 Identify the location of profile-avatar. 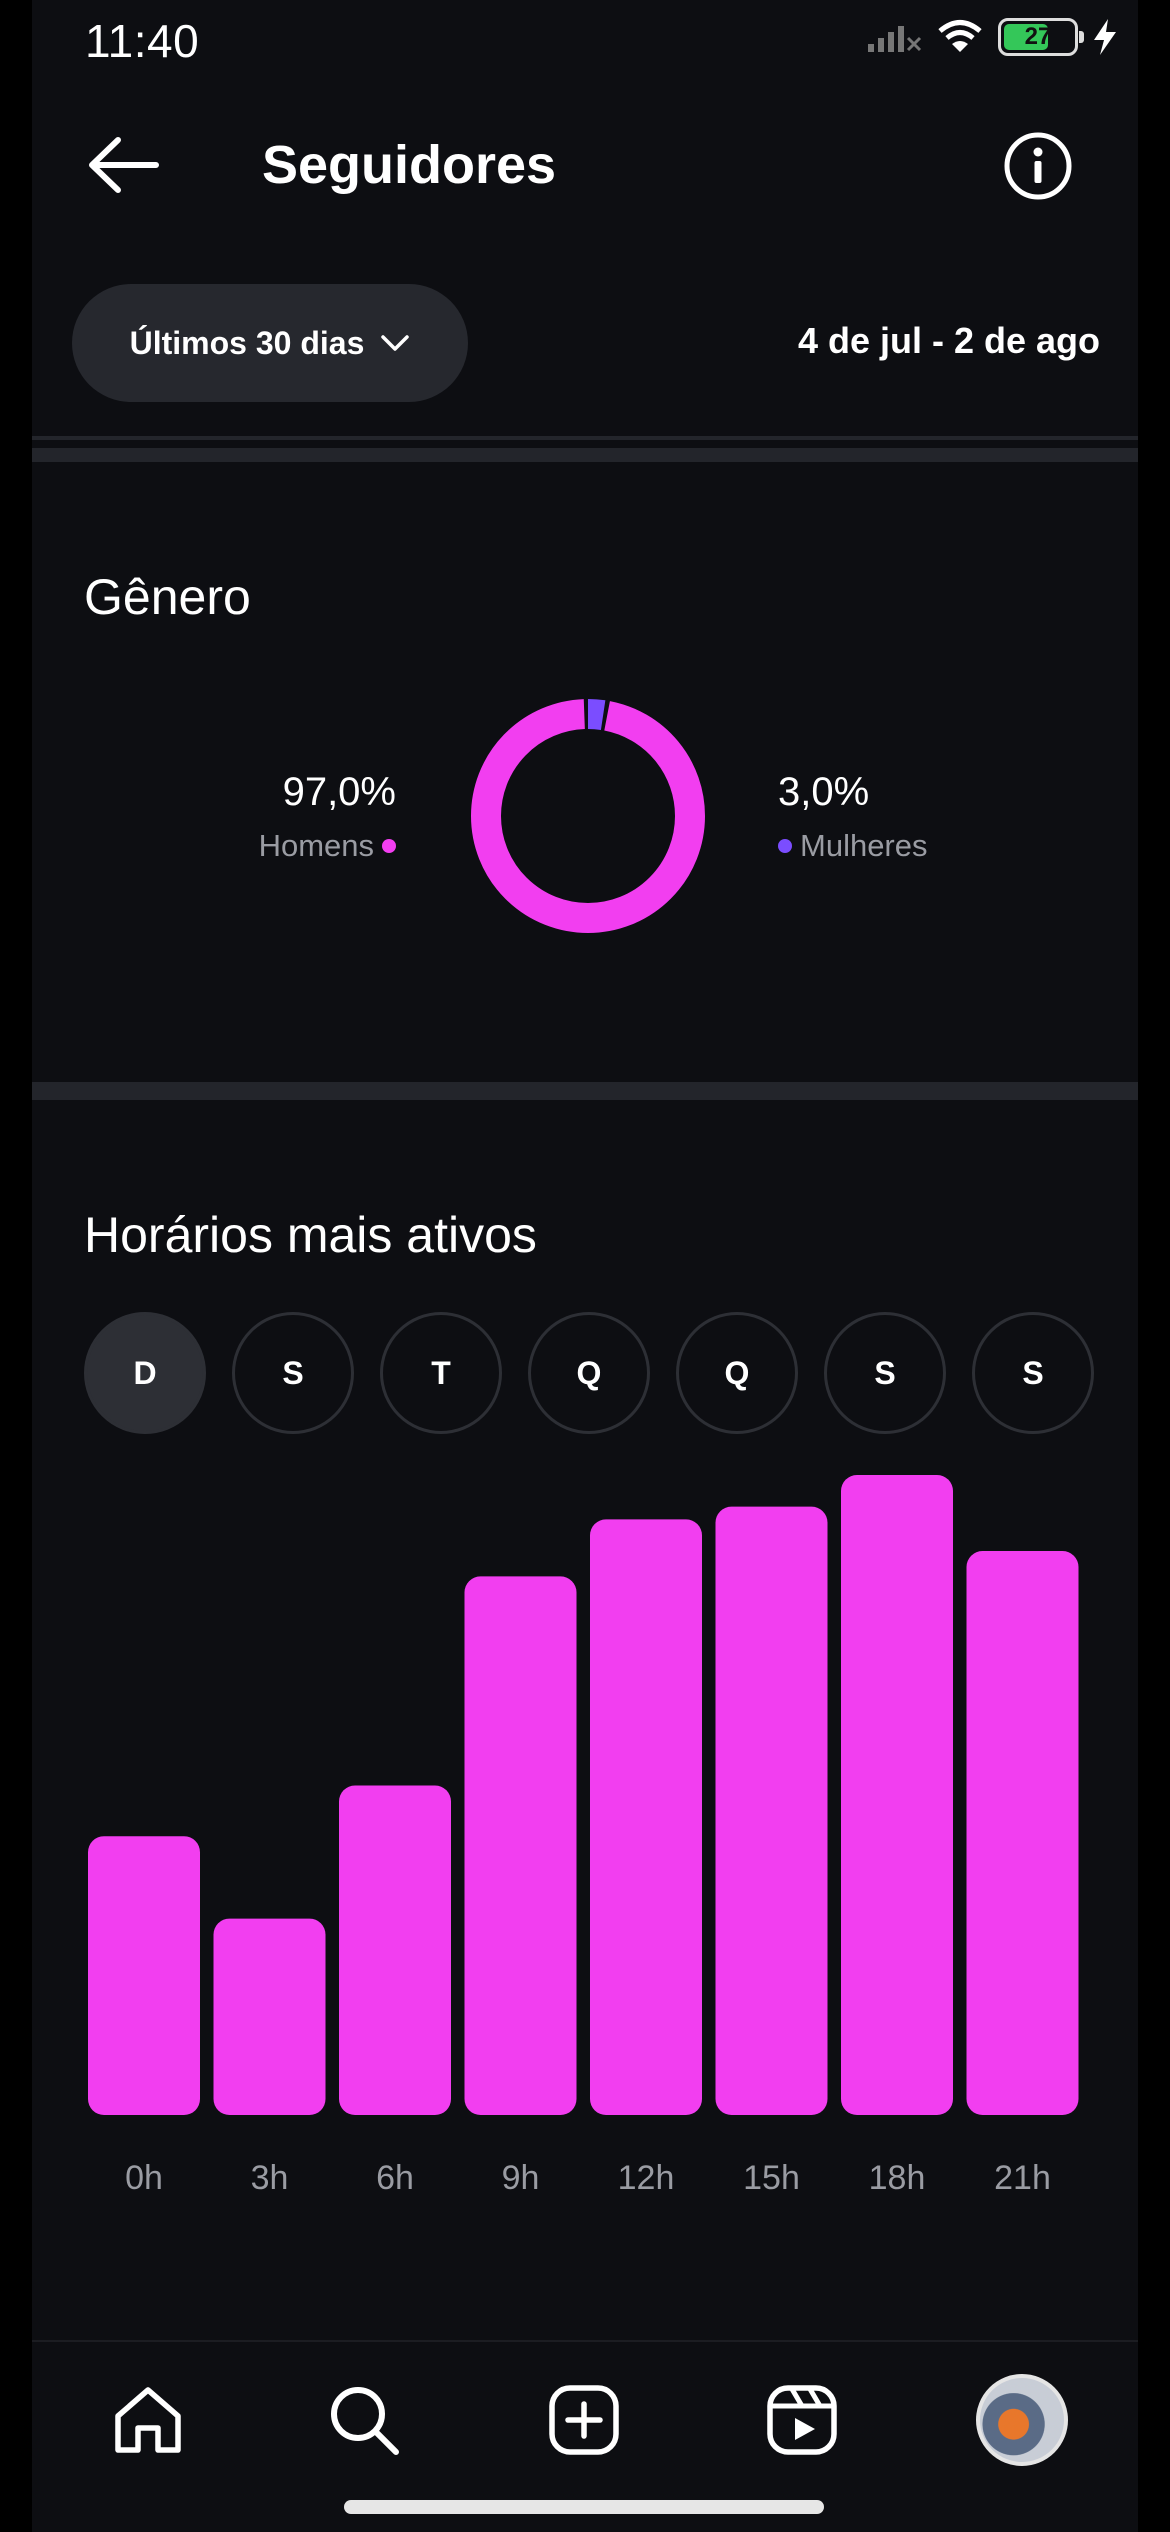
(1022, 2420).